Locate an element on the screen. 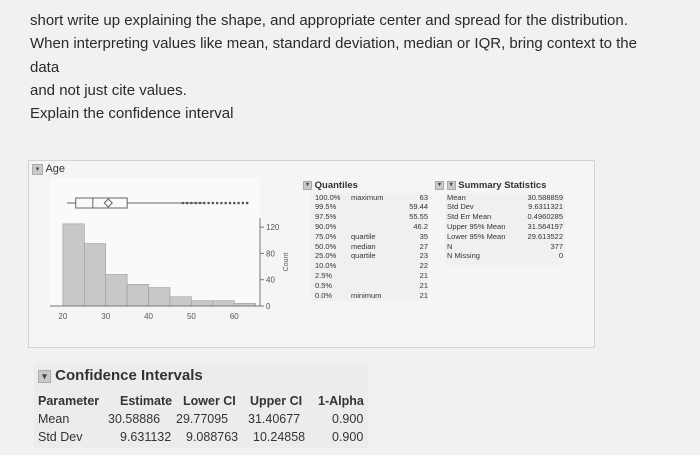  summary-value: 9.6311321 is located at coordinates (545, 207).